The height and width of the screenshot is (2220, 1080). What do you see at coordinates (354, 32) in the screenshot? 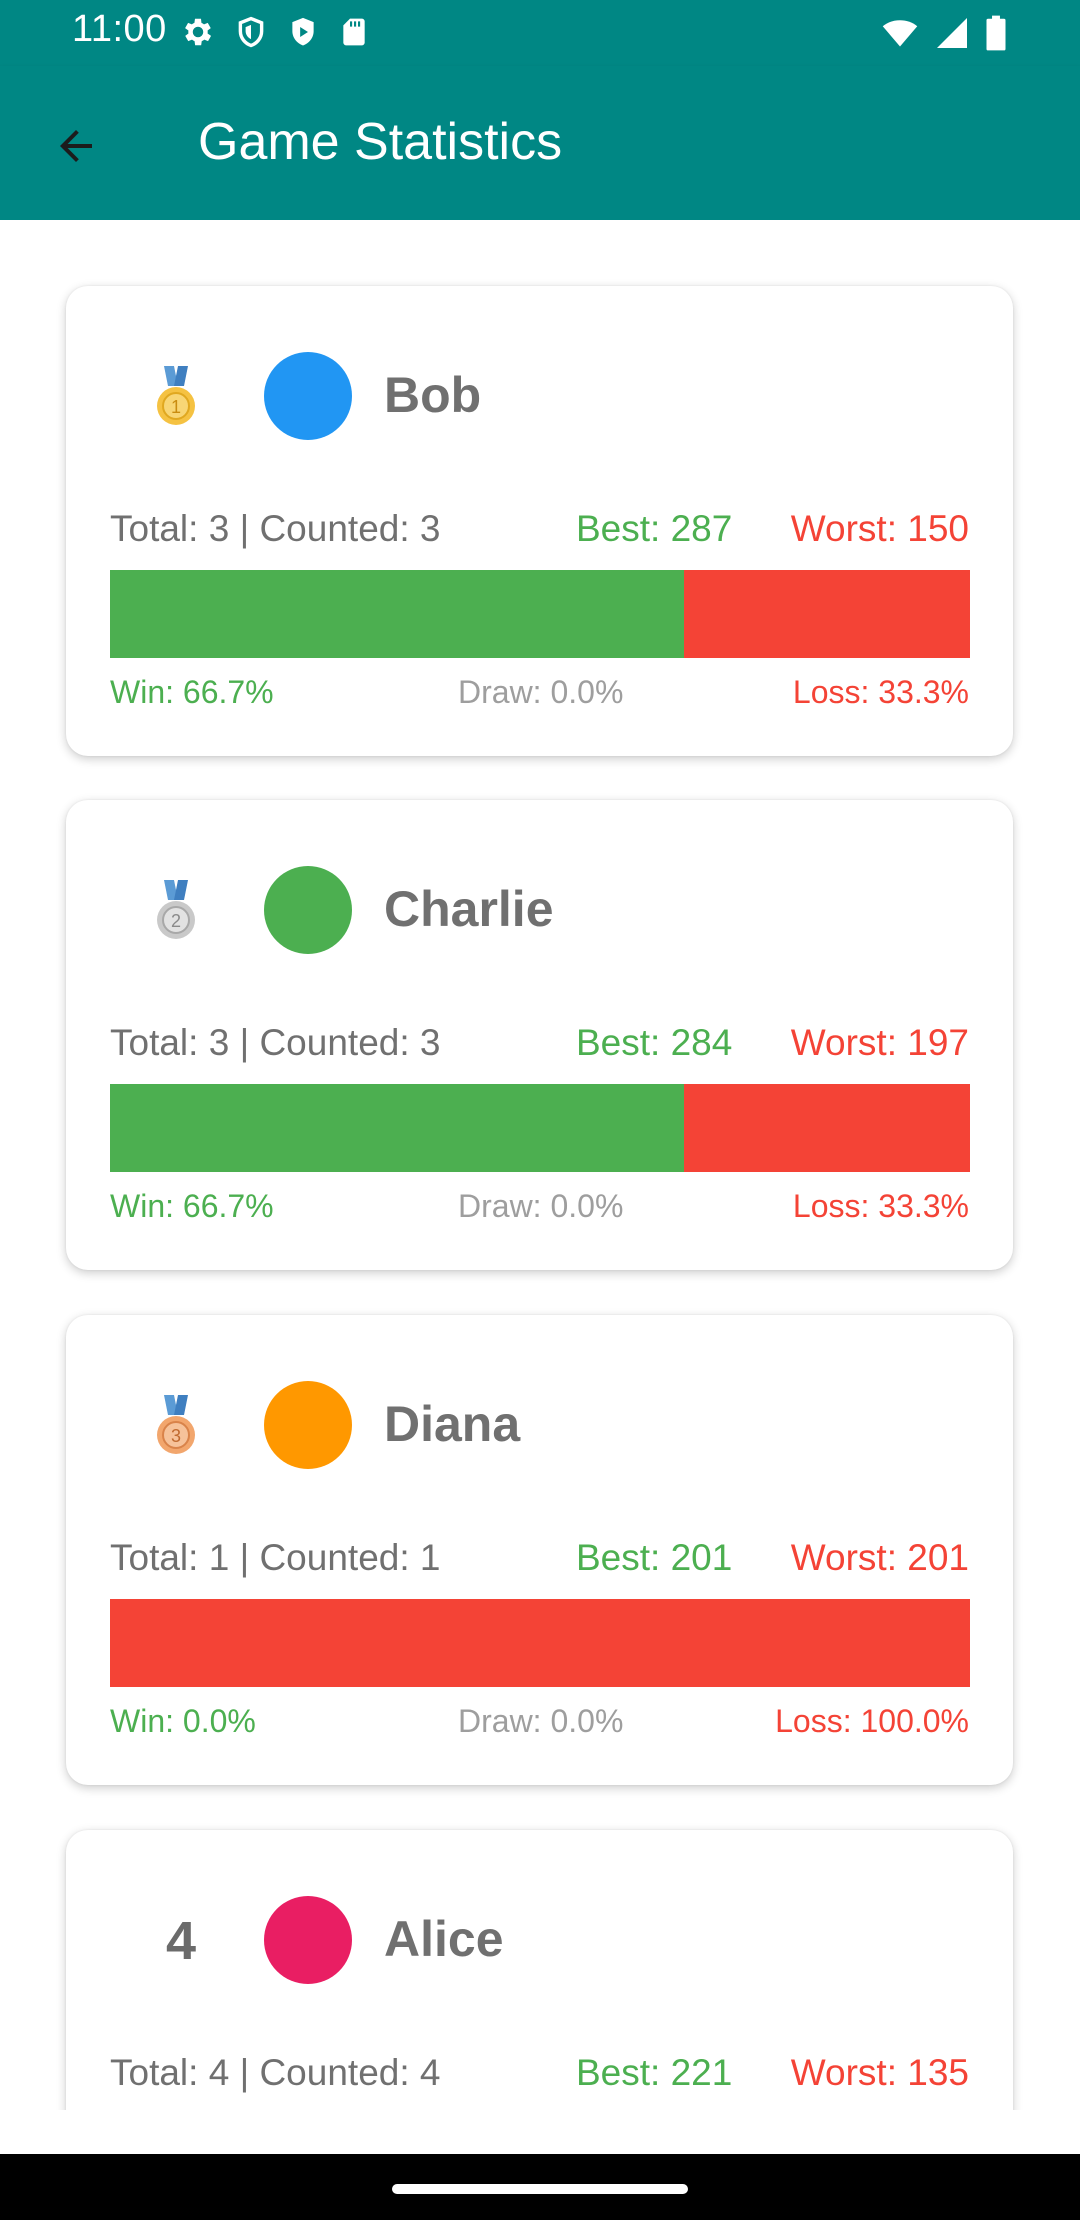
I see `sd-card-icon` at bounding box center [354, 32].